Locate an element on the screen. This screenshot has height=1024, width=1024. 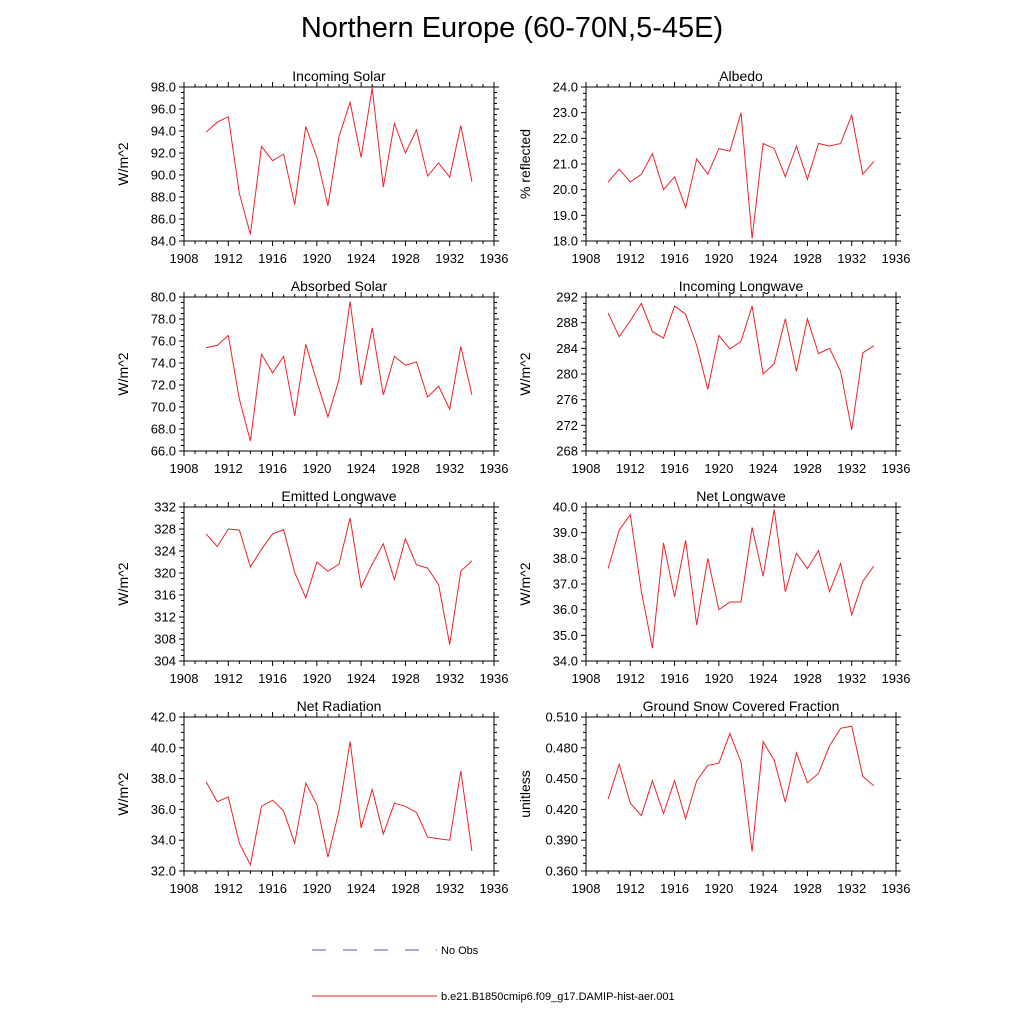
y-tick-label: 68.0 is located at coordinates (163, 429).